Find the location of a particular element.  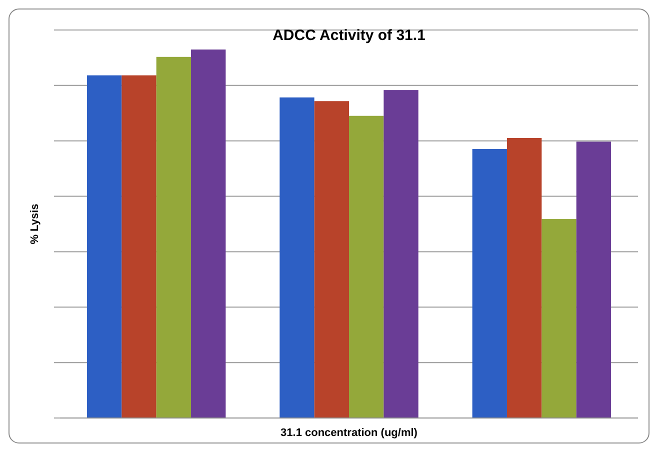

y-axis-title: % Lysis is located at coordinates (35, 224).